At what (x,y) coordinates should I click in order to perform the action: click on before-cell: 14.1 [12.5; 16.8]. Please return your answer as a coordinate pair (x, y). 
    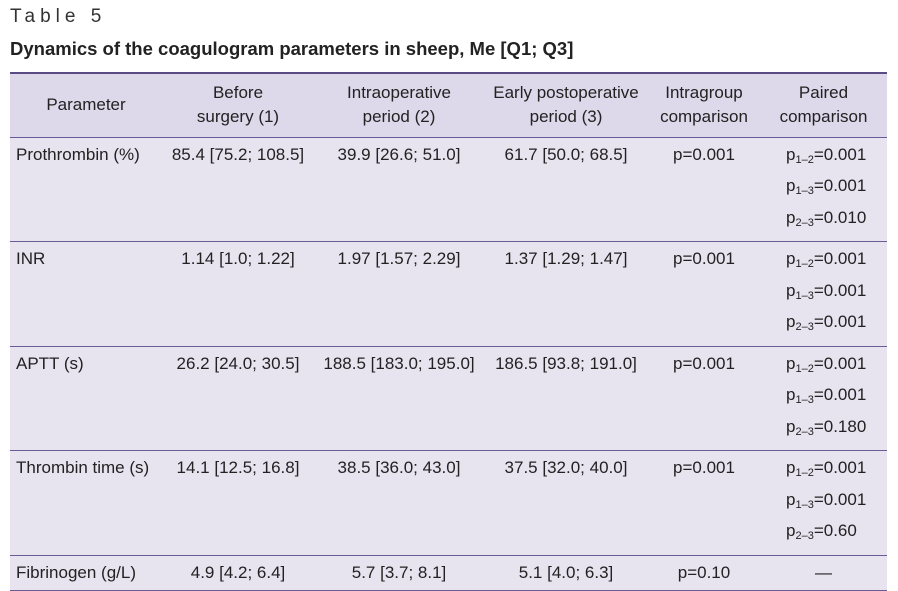
    Looking at the image, I should click on (238, 467).